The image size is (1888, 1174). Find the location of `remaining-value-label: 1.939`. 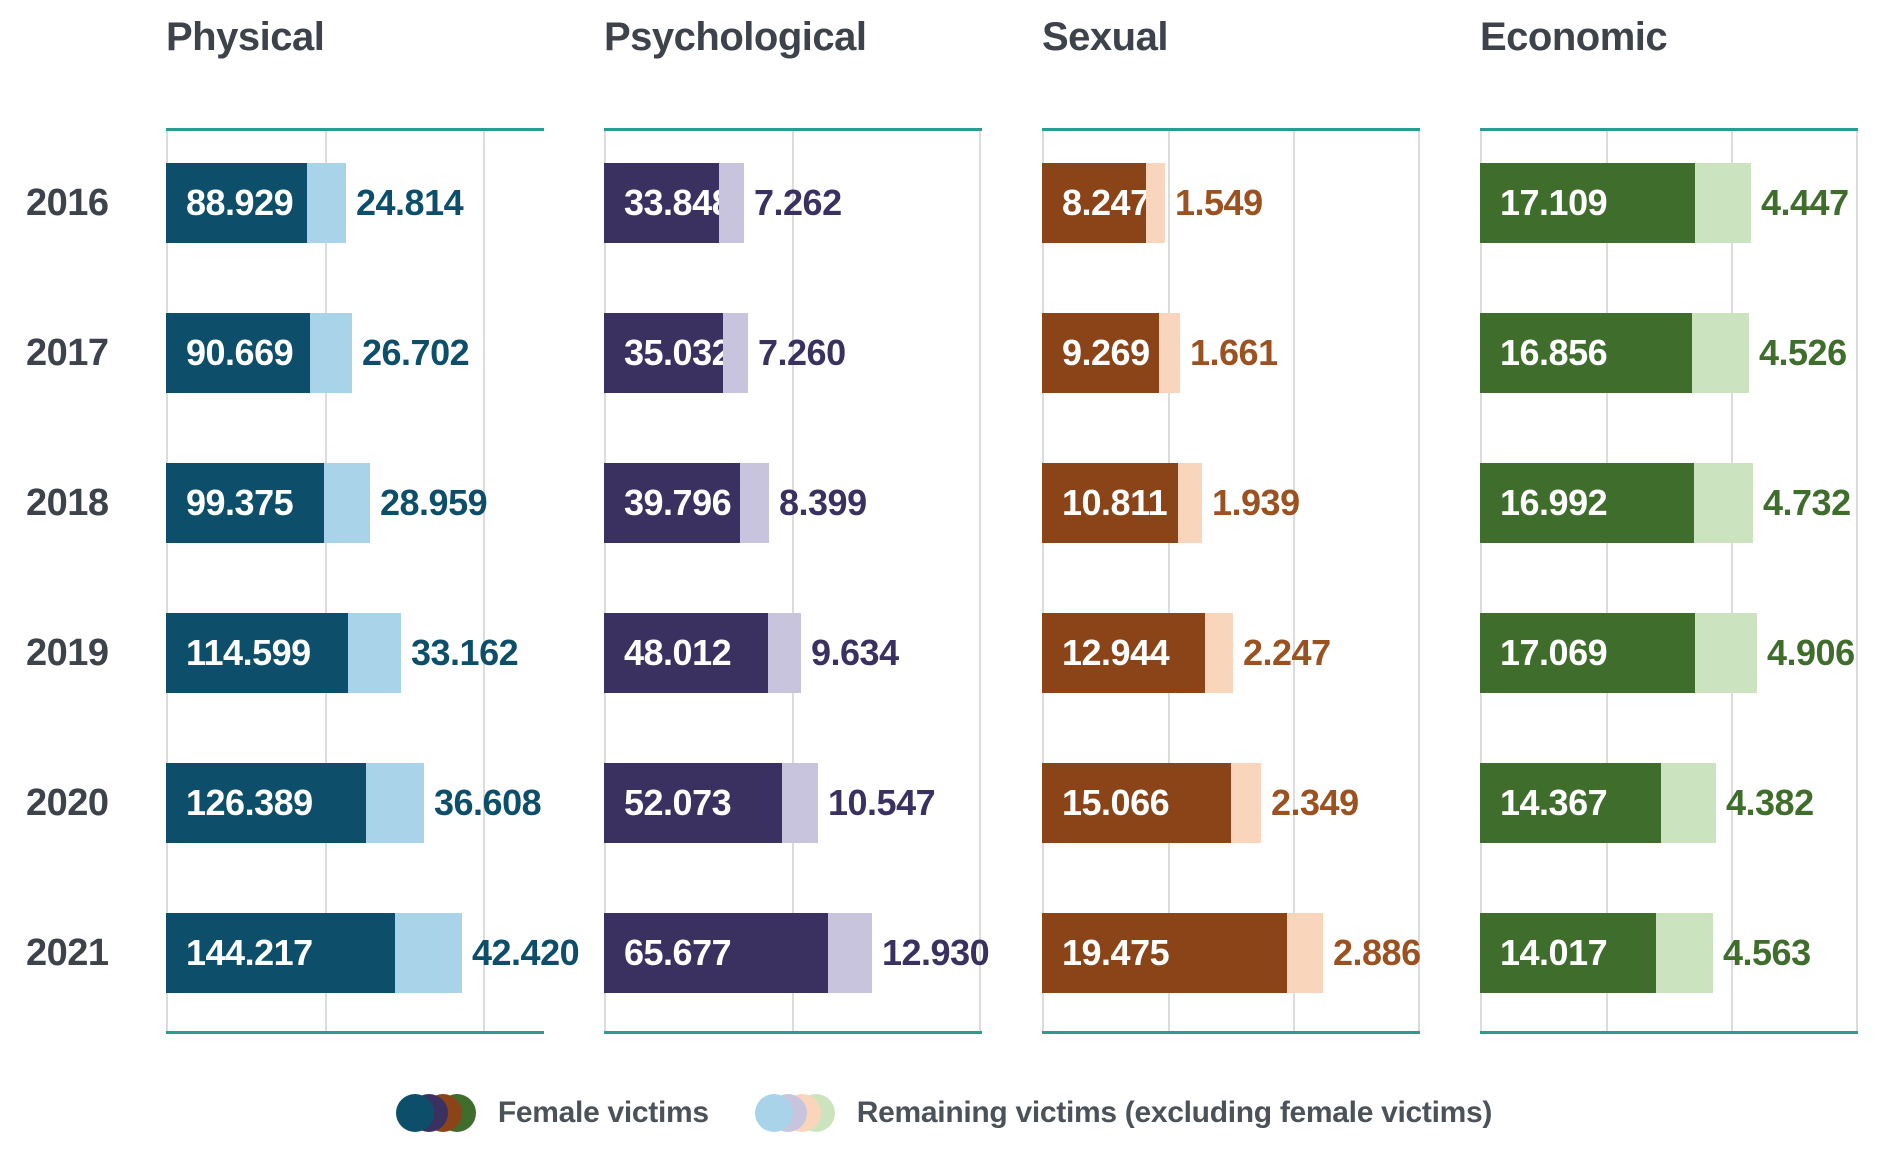

remaining-value-label: 1.939 is located at coordinates (1256, 502).